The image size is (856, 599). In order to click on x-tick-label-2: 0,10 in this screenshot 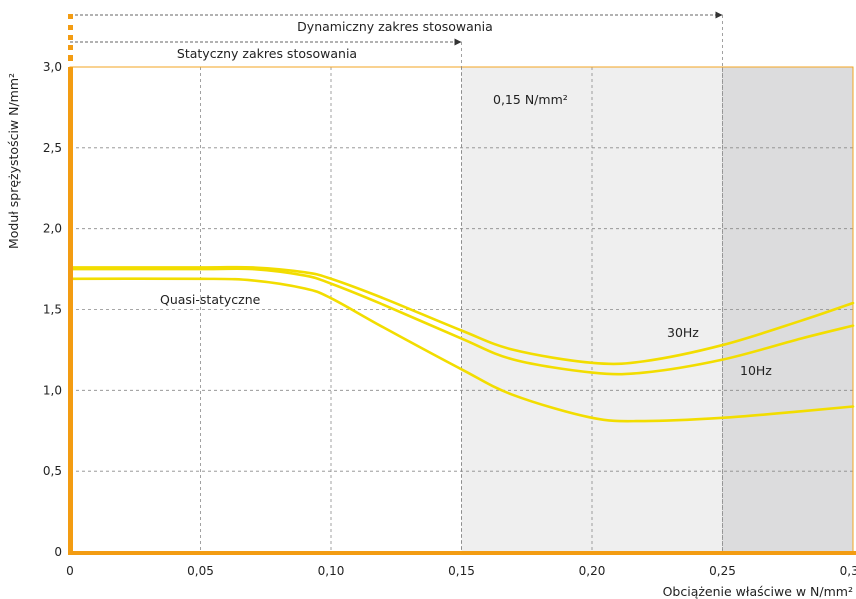, I will do `click(331, 571)`.